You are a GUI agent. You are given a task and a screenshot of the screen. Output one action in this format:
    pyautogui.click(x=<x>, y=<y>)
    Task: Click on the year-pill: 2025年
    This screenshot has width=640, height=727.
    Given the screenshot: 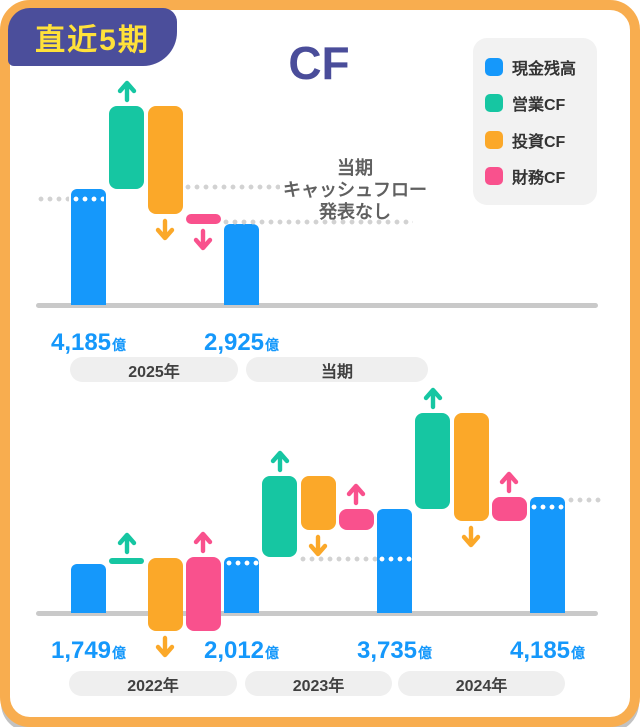 What is the action you would take?
    pyautogui.click(x=154, y=369)
    